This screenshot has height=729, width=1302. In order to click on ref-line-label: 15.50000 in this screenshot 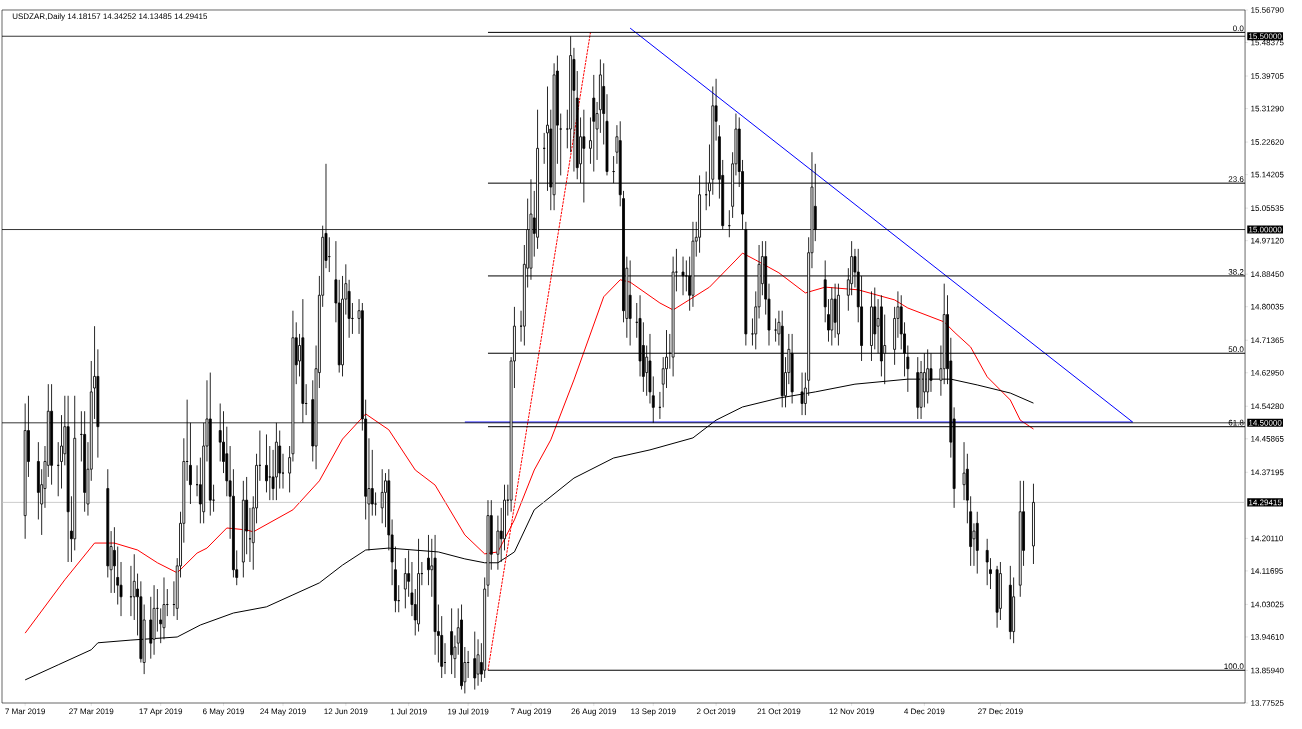, I will do `click(1265, 36)`.